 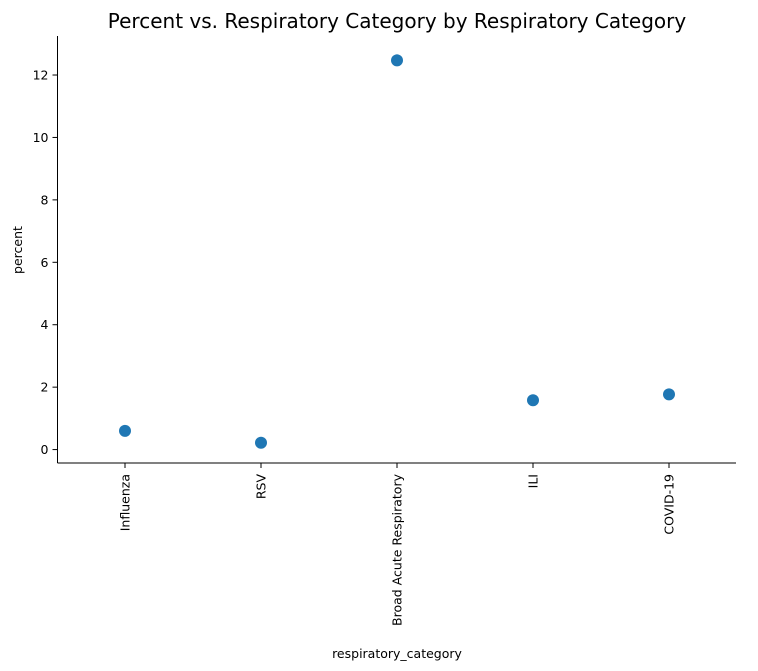 I want to click on x-tick-label: ILI, so click(x=533, y=481).